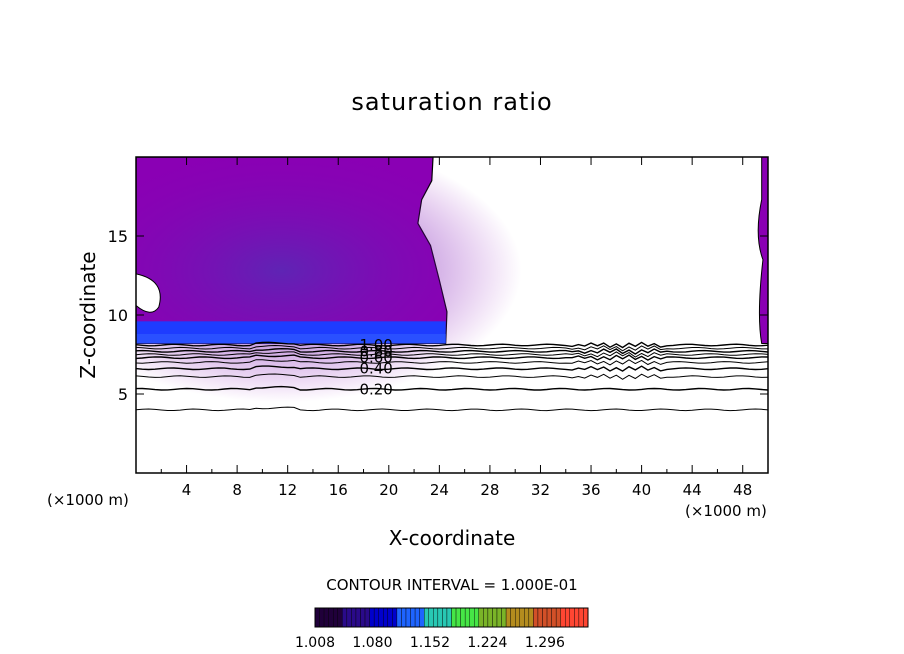 This screenshot has height=654, width=904. Describe the element at coordinates (545, 643) in the screenshot. I see `colorbar-label: 1.296` at that location.